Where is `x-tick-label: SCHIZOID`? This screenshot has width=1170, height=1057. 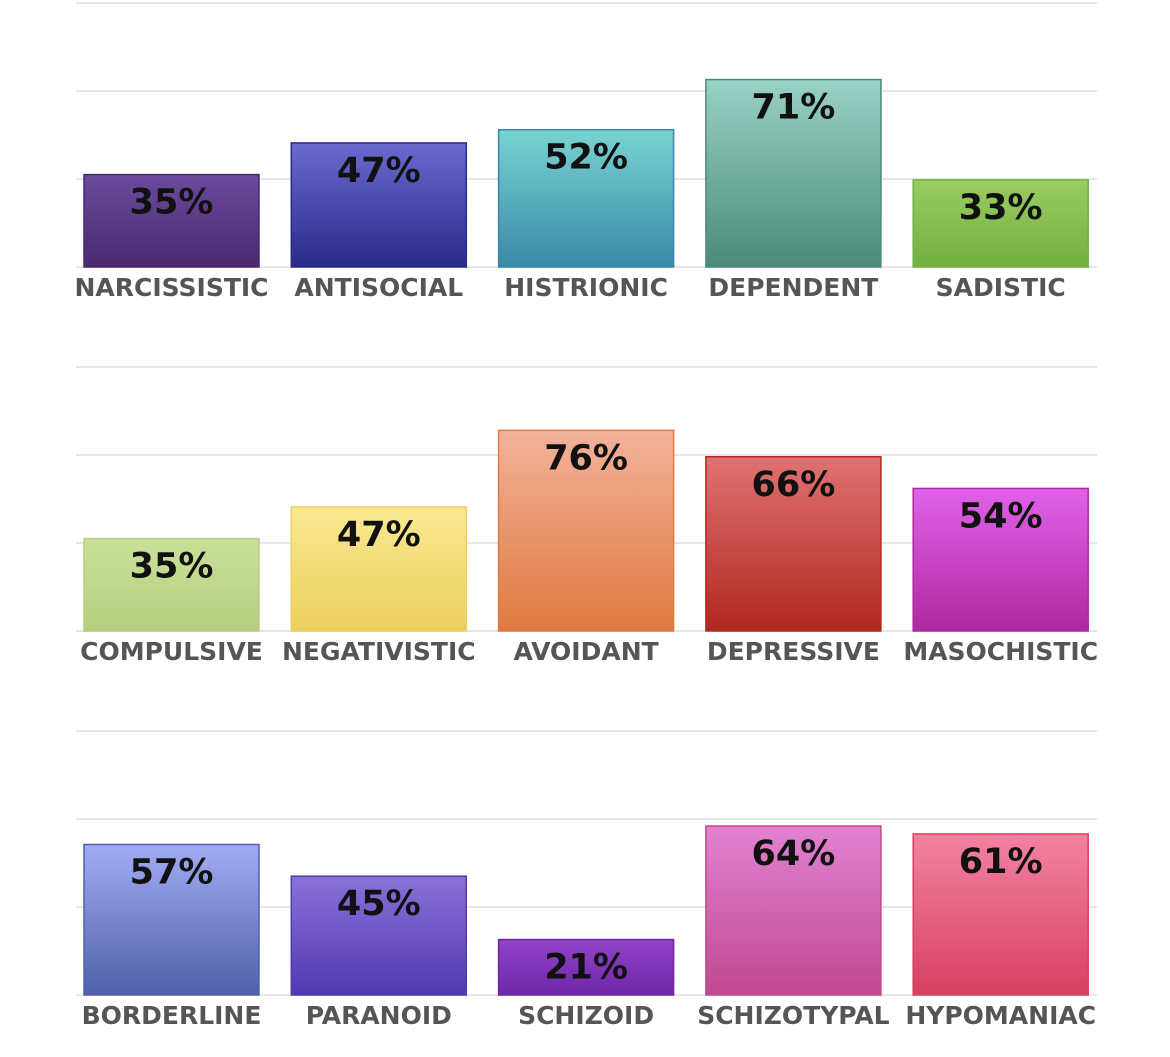 x-tick-label: SCHIZOID is located at coordinates (586, 1015).